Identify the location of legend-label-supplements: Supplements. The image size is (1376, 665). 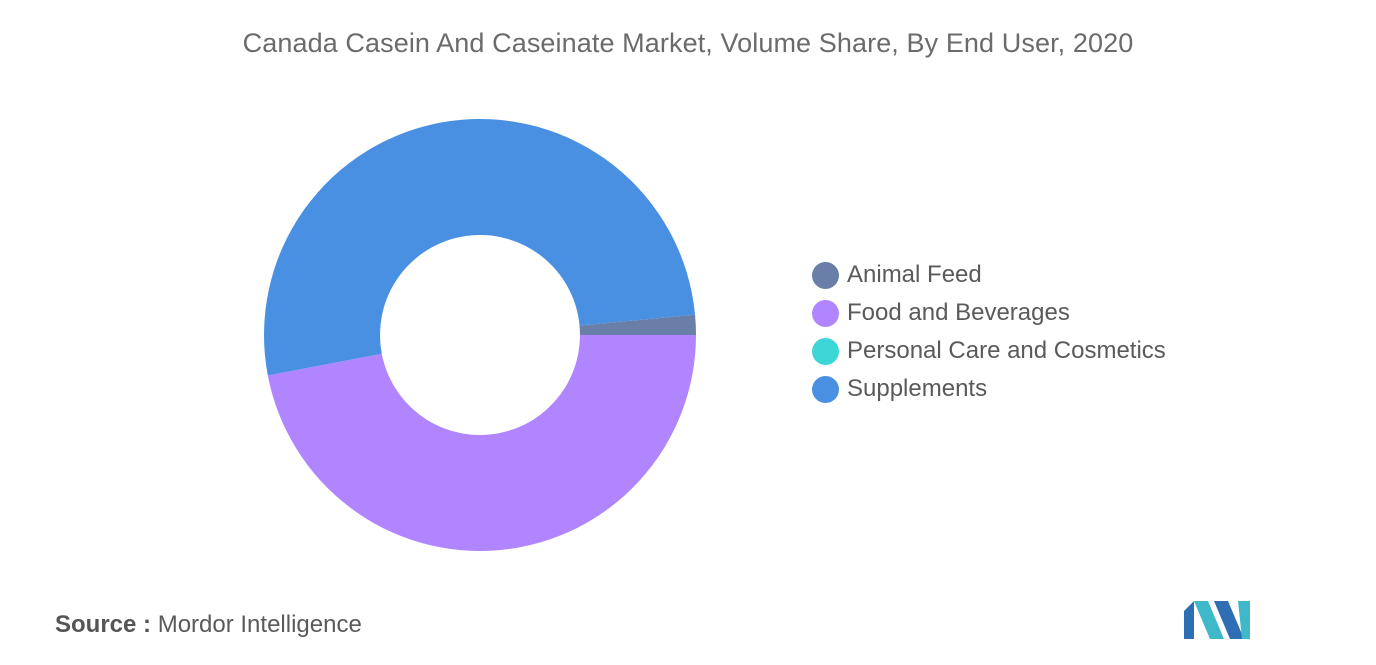
(917, 388).